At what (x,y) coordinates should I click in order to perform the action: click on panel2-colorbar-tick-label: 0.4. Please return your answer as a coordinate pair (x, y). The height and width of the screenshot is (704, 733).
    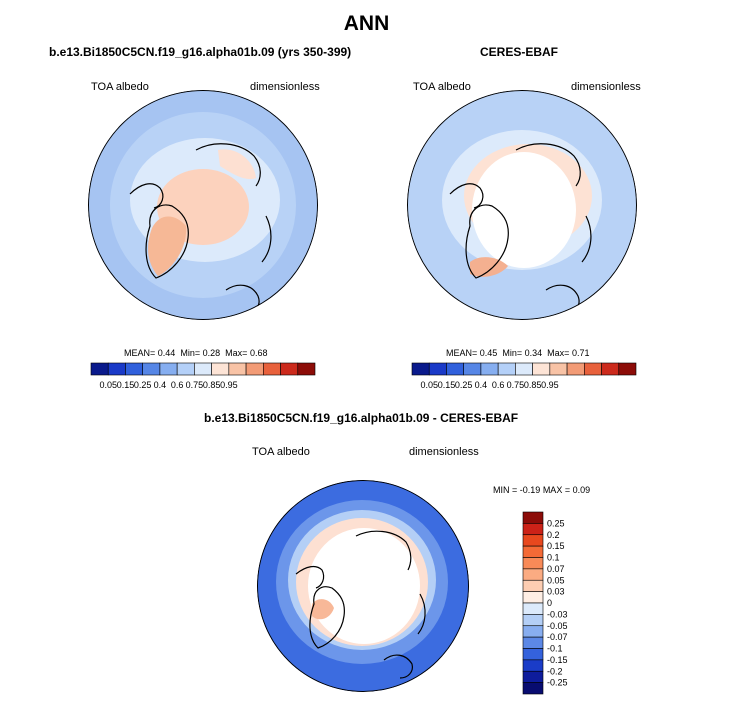
    Looking at the image, I should click on (481, 385).